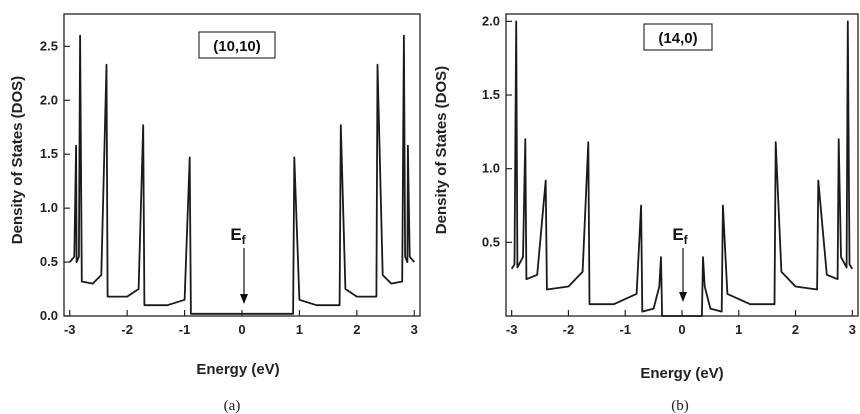 The height and width of the screenshot is (414, 860). What do you see at coordinates (239, 264) in the screenshot?
I see `fermi-annotation-a: Ef` at bounding box center [239, 264].